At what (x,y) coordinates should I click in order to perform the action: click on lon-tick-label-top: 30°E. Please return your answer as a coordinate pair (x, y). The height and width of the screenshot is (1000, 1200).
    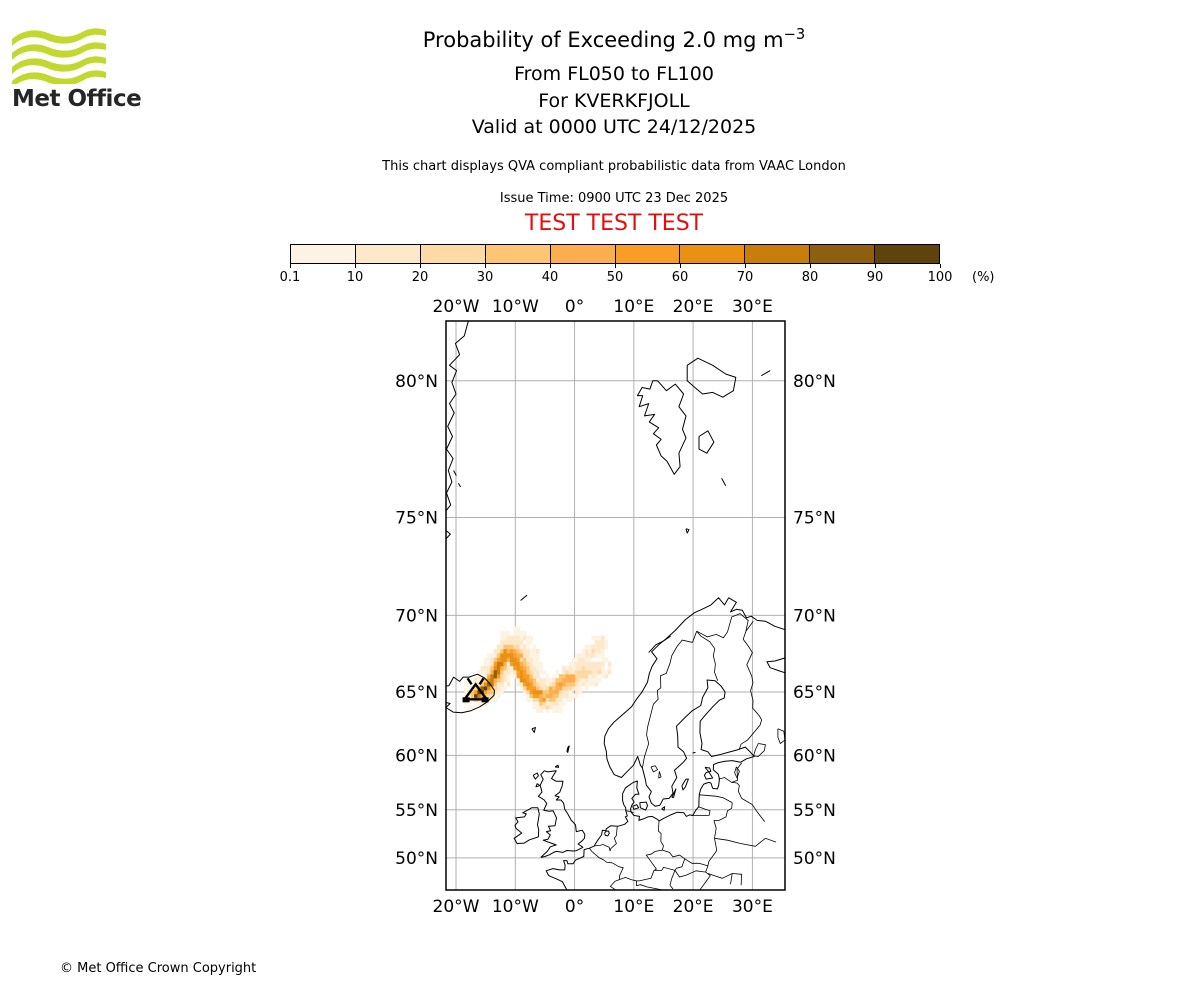
    Looking at the image, I should click on (752, 307).